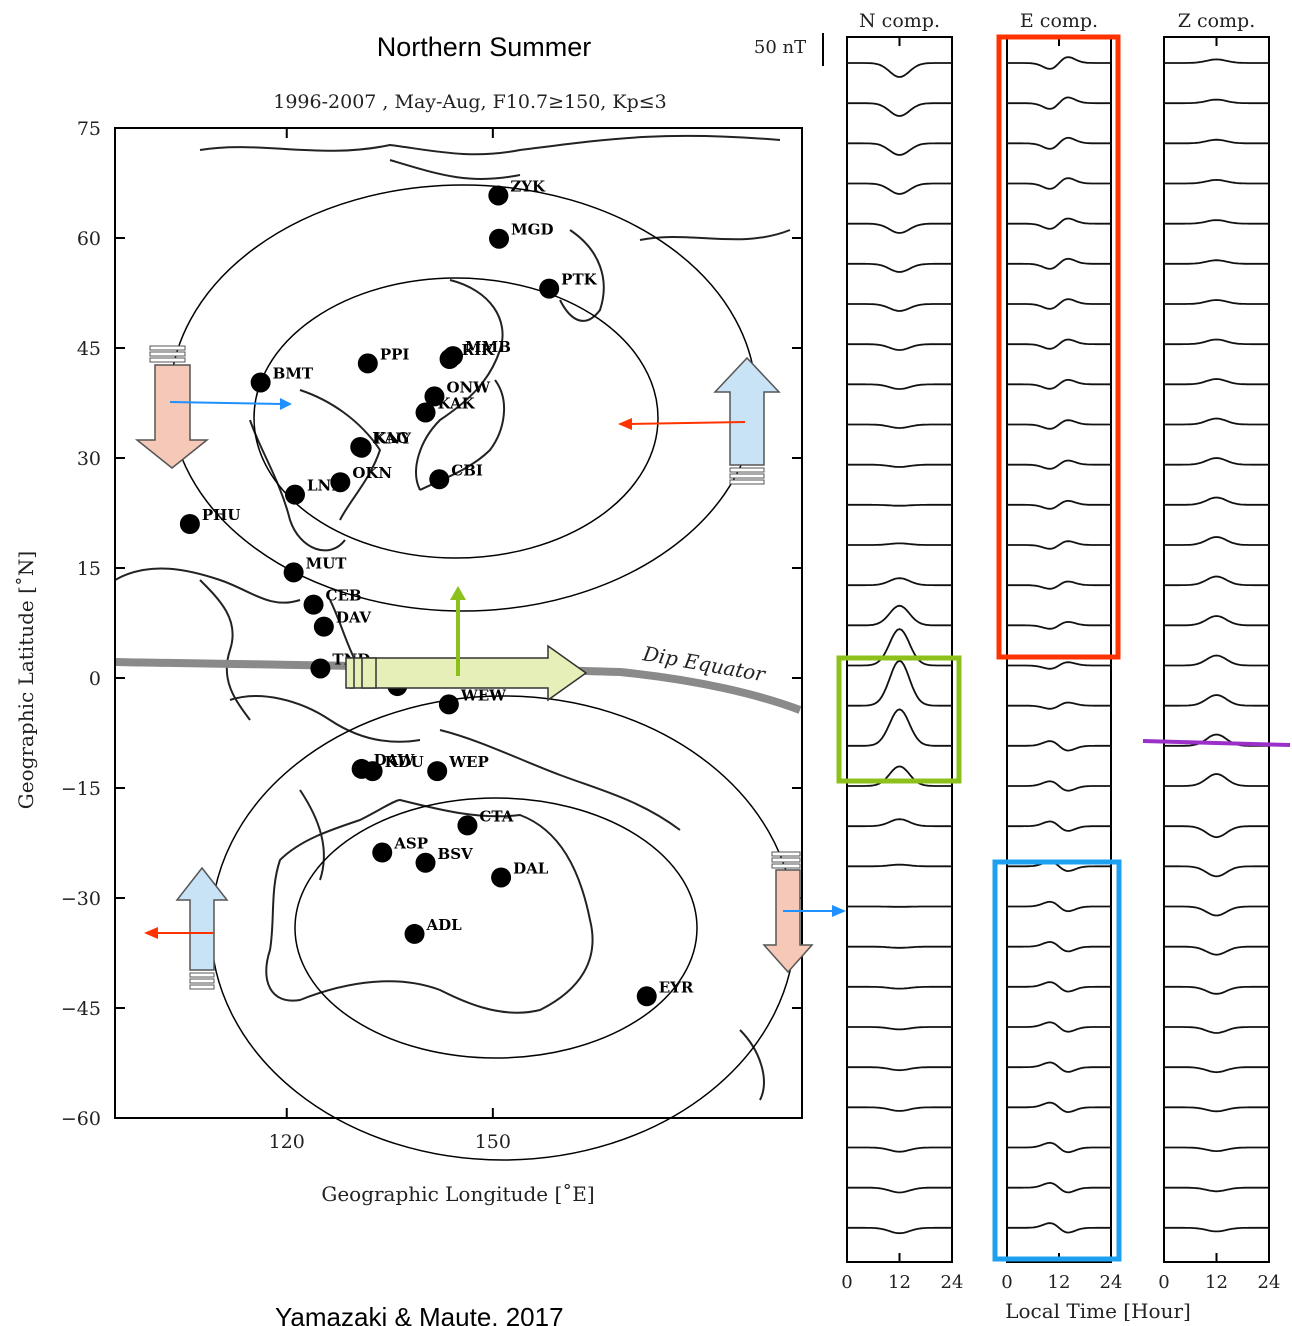 The image size is (1292, 1326). Describe the element at coordinates (493, 1142) in the screenshot. I see `map-x-tick-label: 150` at that location.